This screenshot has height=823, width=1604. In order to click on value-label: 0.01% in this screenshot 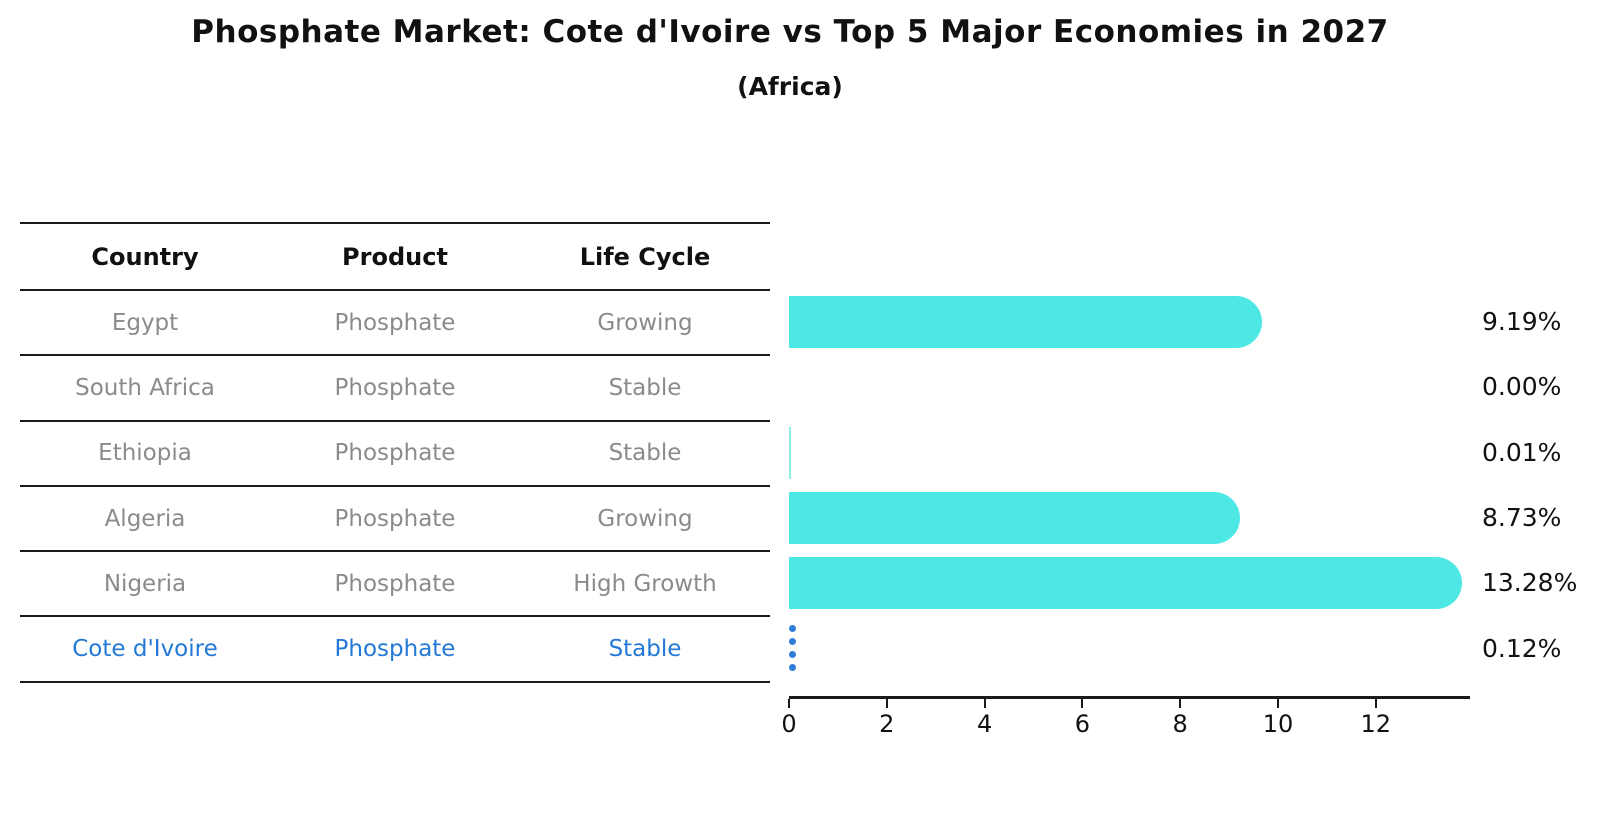, I will do `click(1522, 452)`.